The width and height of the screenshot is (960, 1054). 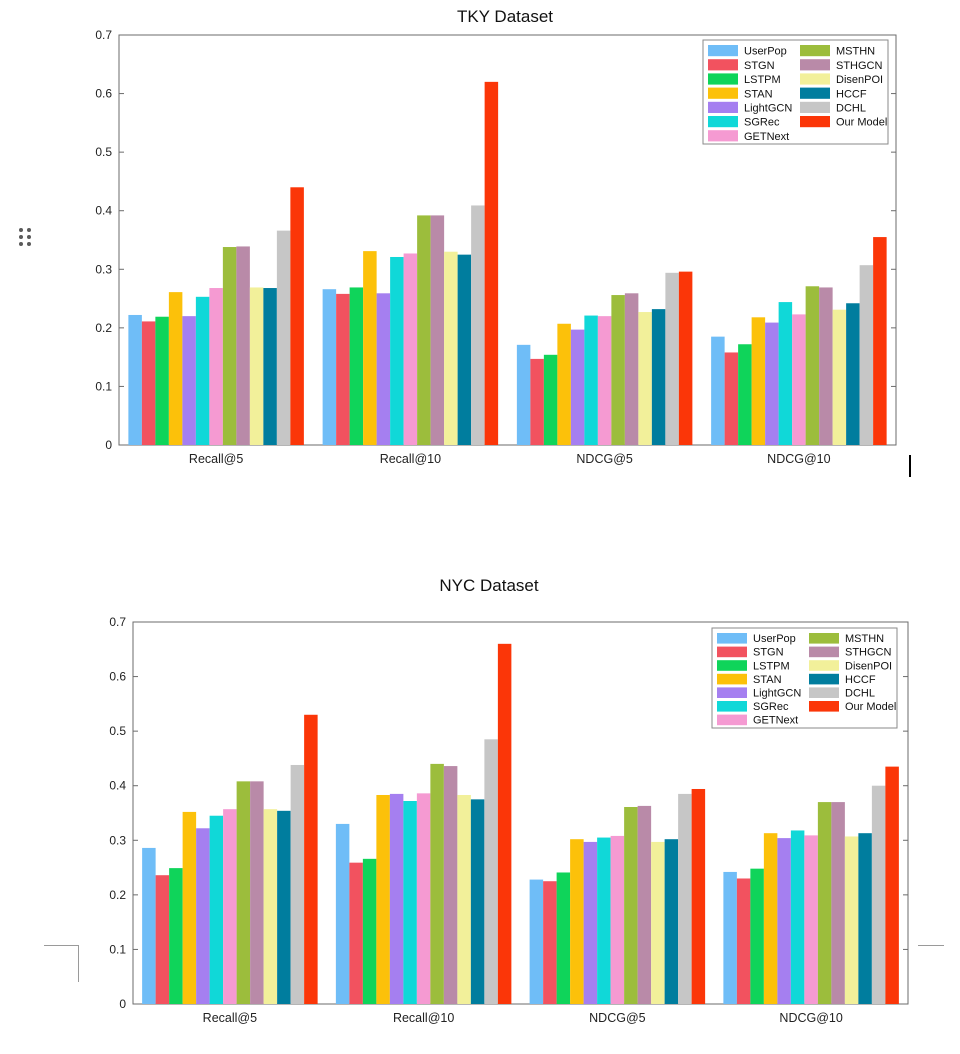 What do you see at coordinates (870, 707) in the screenshot?
I see `legend-entry: Our Model` at bounding box center [870, 707].